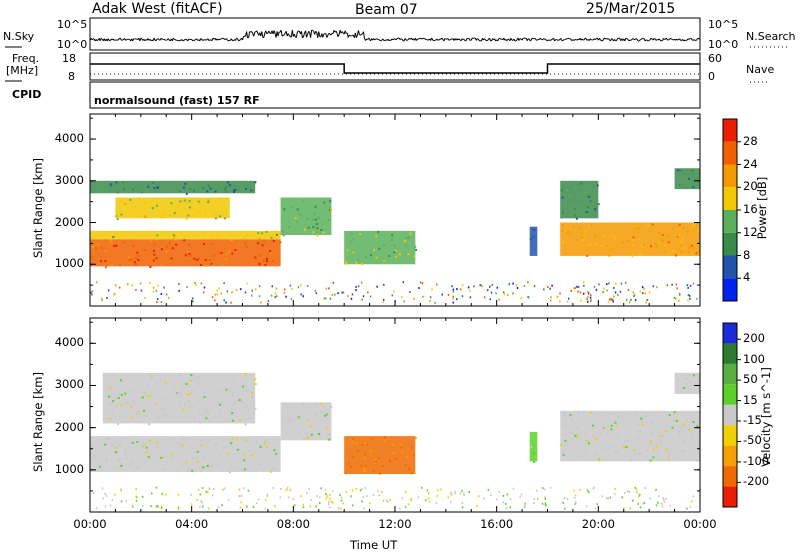 Image resolution: width=800 pixels, height=554 pixels. I want to click on power-colorbar-tick-label: 12, so click(750, 231).